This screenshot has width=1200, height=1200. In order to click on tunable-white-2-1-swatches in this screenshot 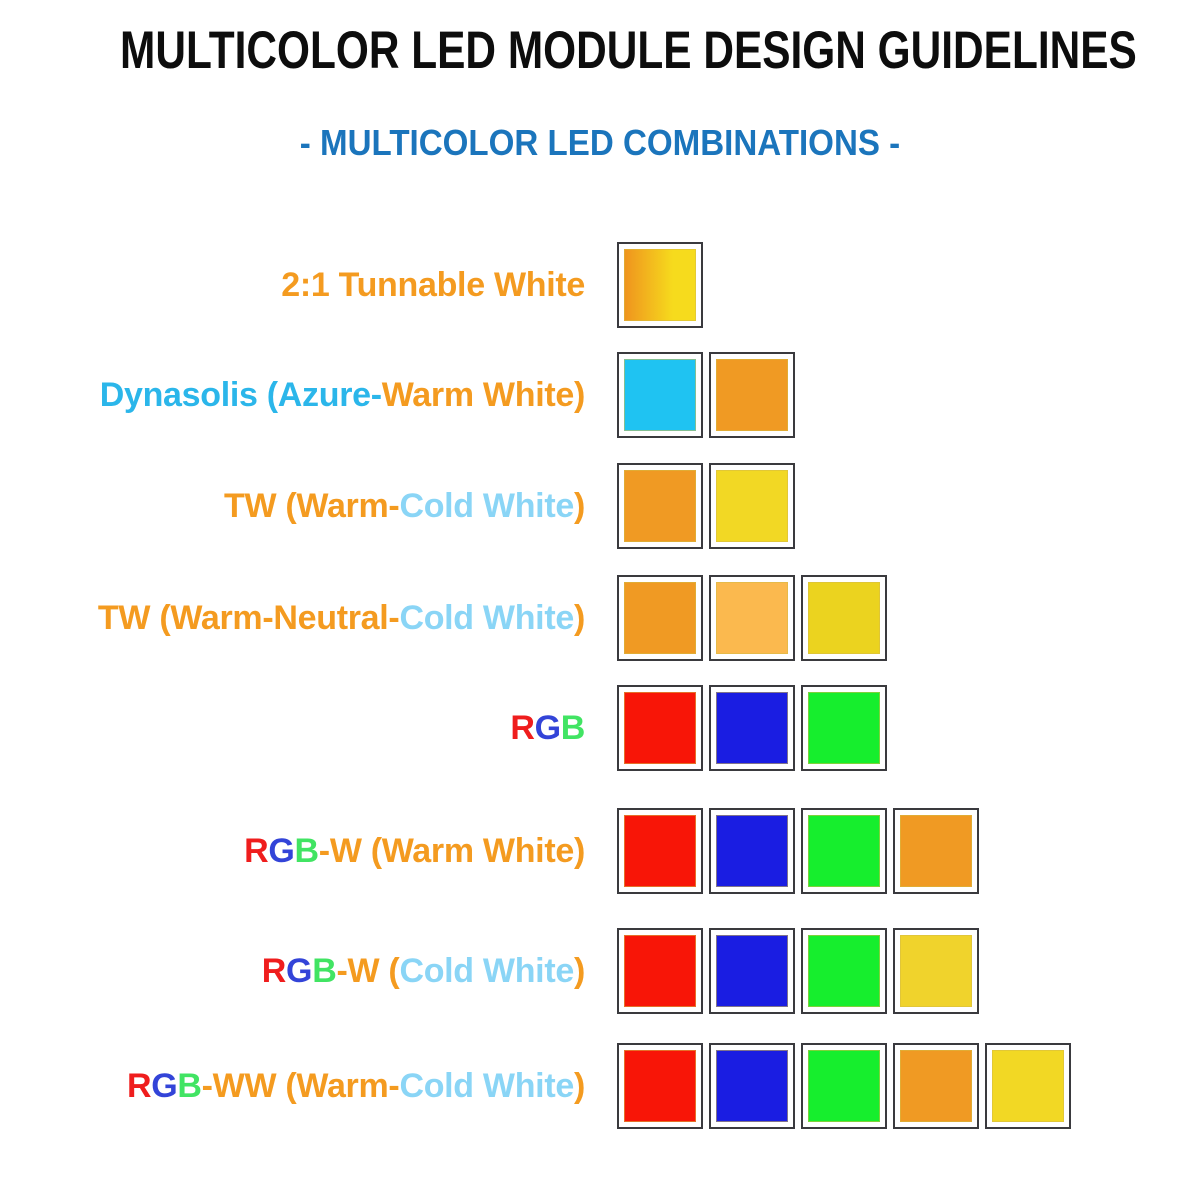, I will do `click(660, 285)`.